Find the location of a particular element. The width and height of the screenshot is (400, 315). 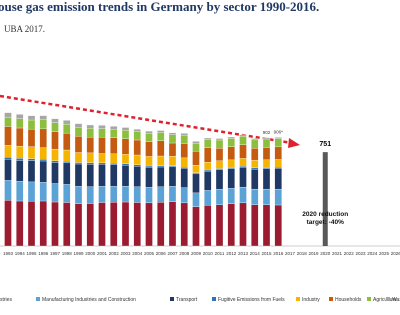

x-tick-label: 2019 is located at coordinates (313, 253).